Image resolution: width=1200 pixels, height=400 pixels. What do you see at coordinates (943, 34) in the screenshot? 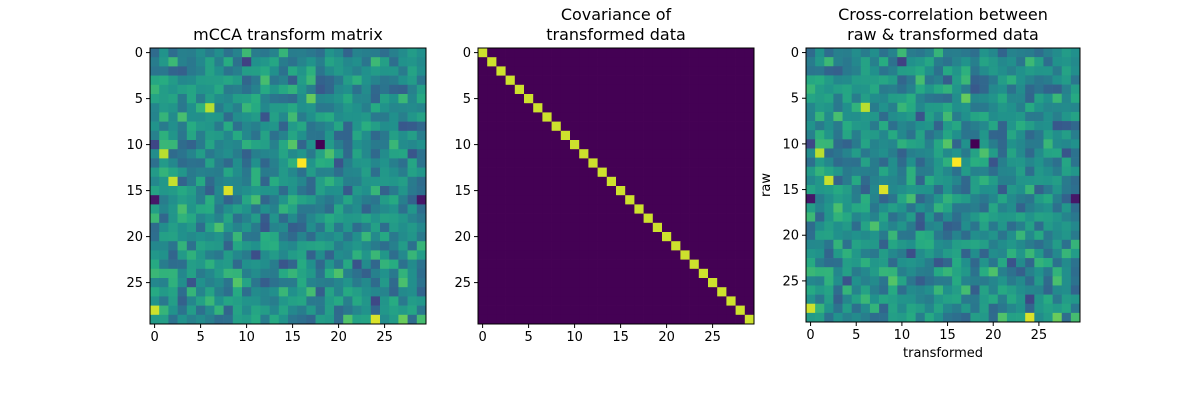
I see `chart-title: raw & transformed data` at bounding box center [943, 34].